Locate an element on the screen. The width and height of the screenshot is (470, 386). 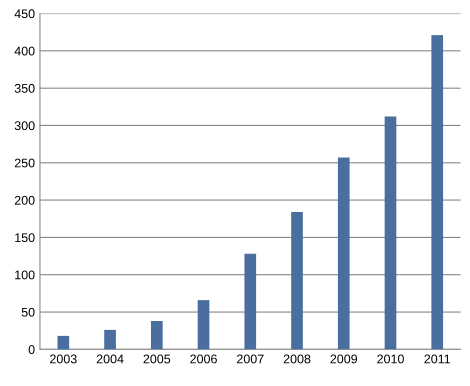
y-tick-label: 200 is located at coordinates (24, 200).